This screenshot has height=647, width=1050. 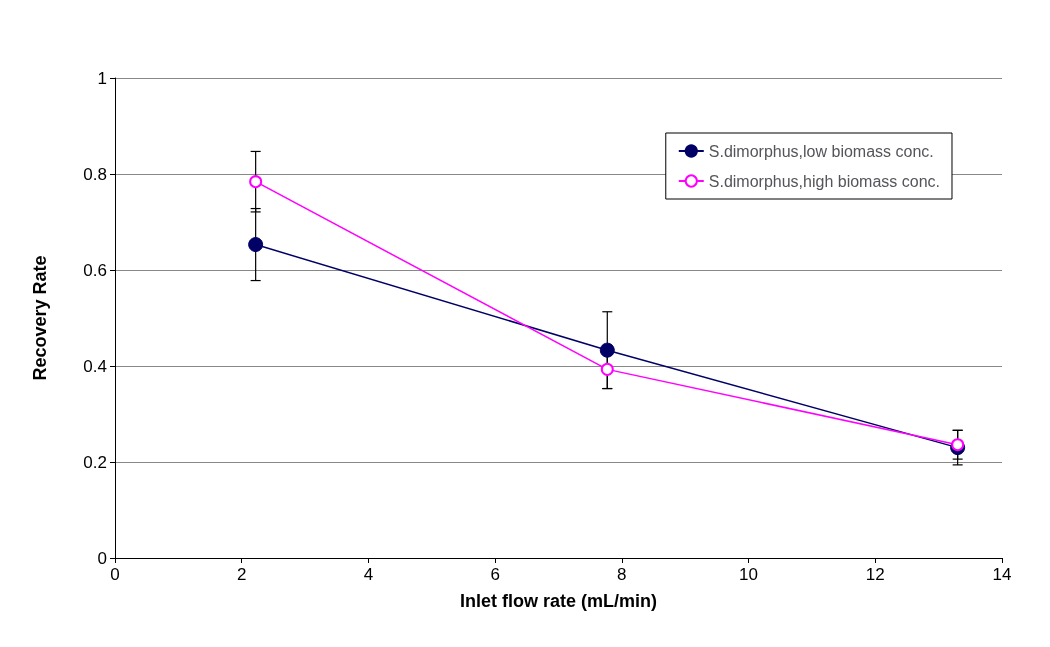 I want to click on x-tick-label: 0, so click(x=115, y=574).